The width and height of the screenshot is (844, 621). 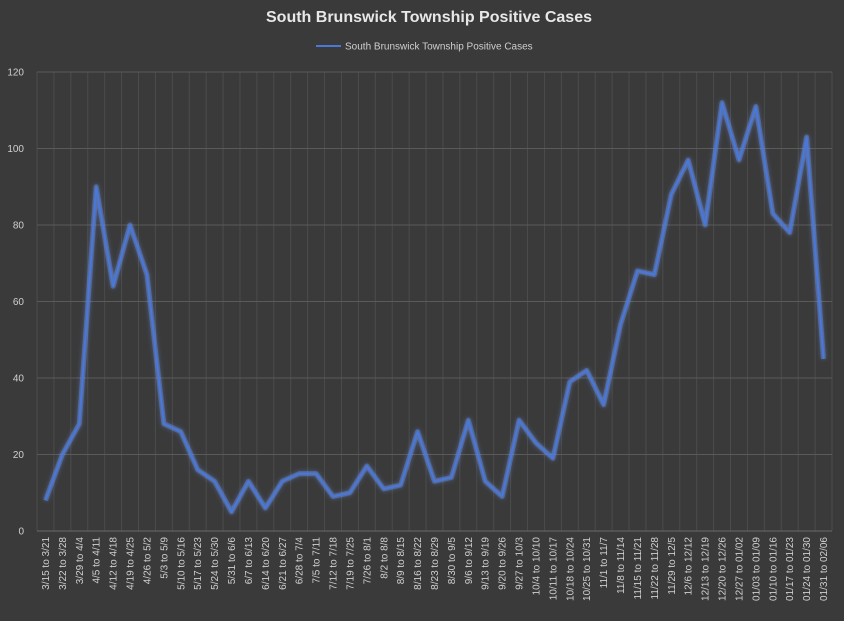 What do you see at coordinates (300, 561) in the screenshot?
I see `x-tick-label: 6/28 to 7/4` at bounding box center [300, 561].